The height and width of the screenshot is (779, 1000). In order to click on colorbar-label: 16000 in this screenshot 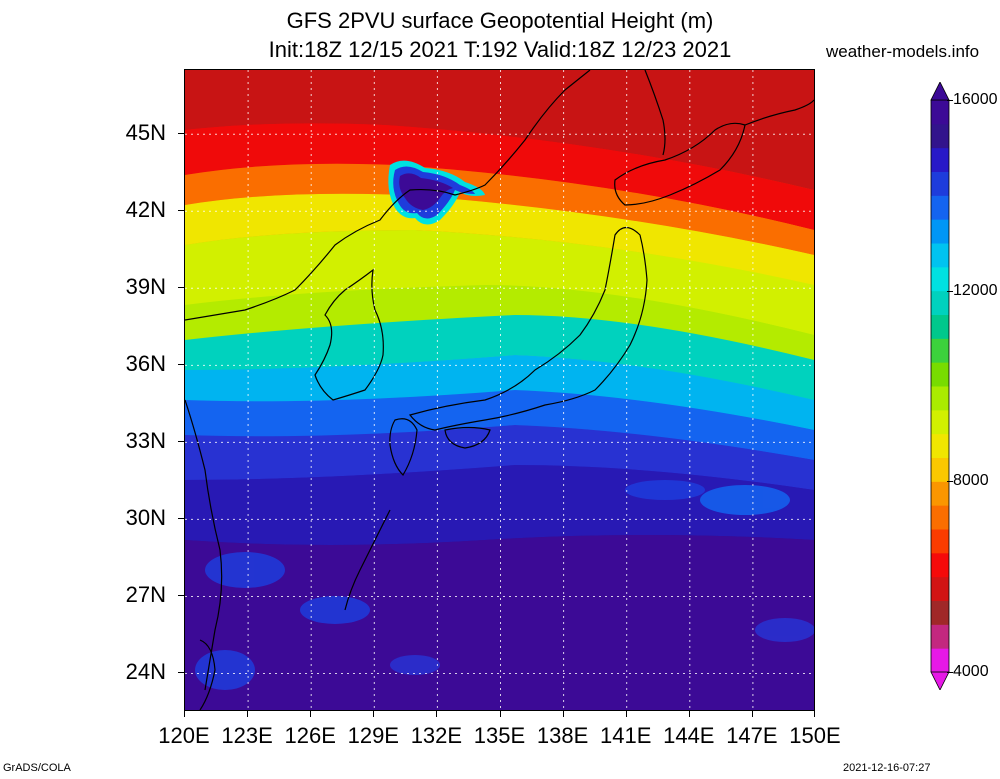, I will do `click(975, 99)`.